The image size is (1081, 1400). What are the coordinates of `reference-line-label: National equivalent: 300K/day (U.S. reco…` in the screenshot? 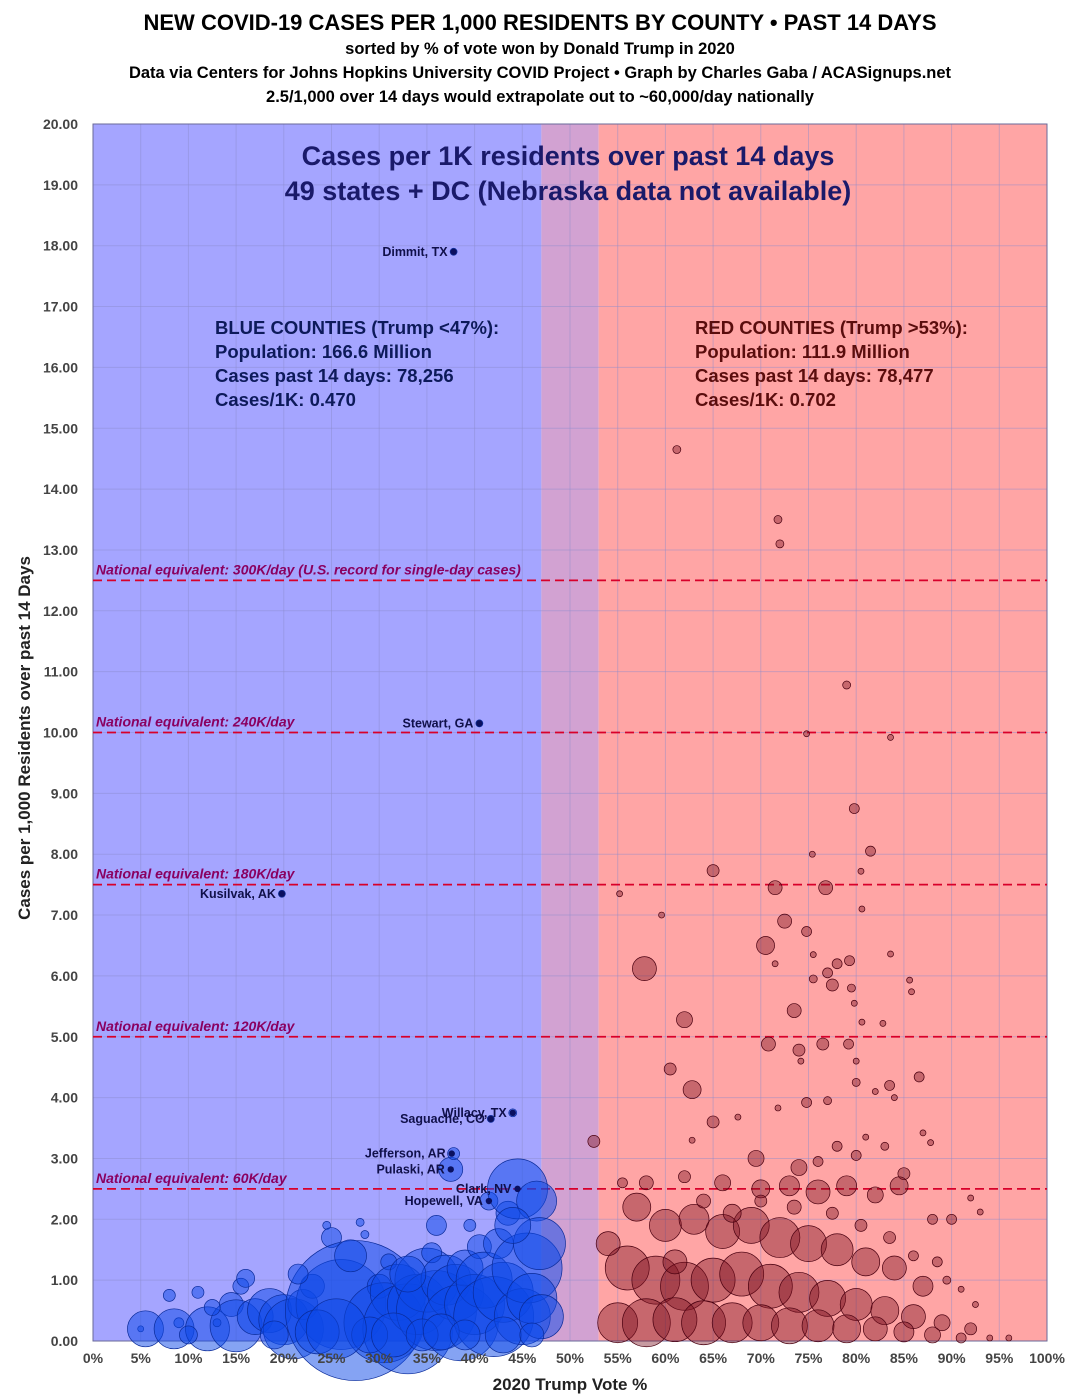 It's located at (308, 569).